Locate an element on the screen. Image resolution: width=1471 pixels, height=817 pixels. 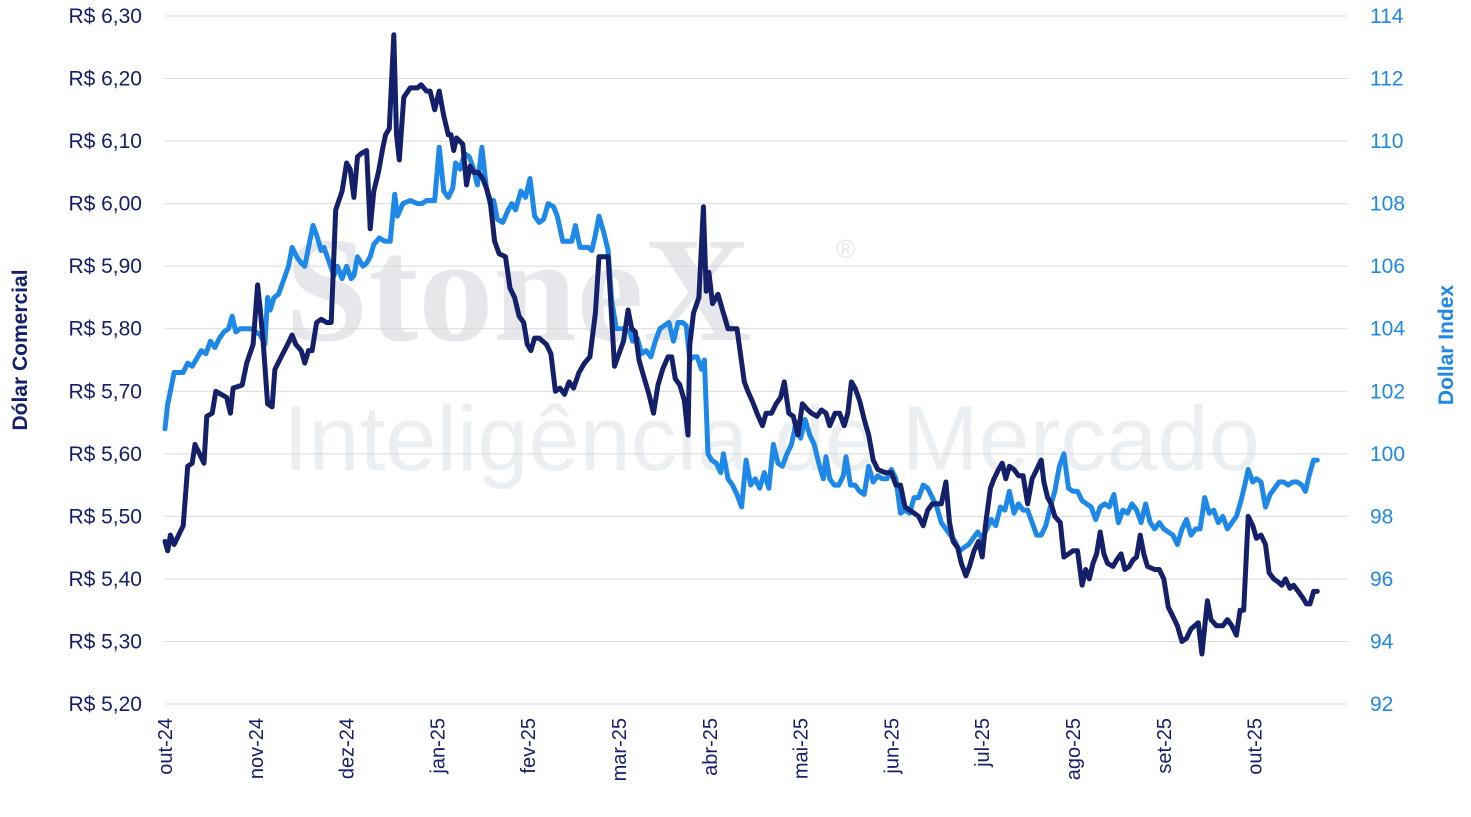
x-tick-label: abr-25 is located at coordinates (711, 747).